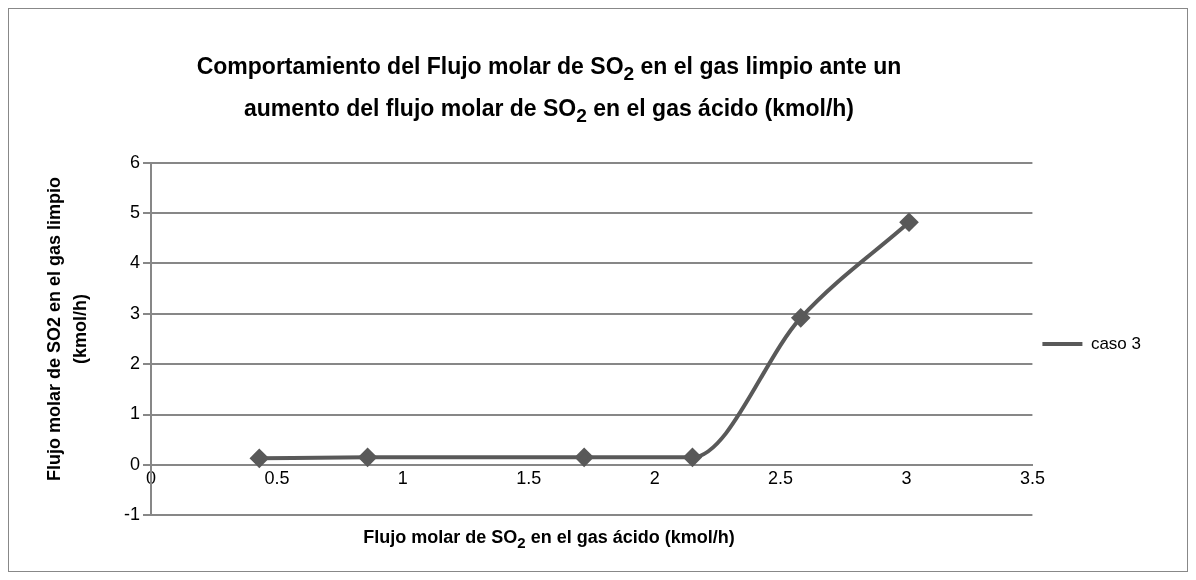 The height and width of the screenshot is (580, 1196). I want to click on chart-title: Comportamiento del Flujo molar de SO$_{2}$ en el gas limpio ante un aumento del flujo molar de SO$_{2}$ en el gas ácido (kmol/h), so click(549, 89).